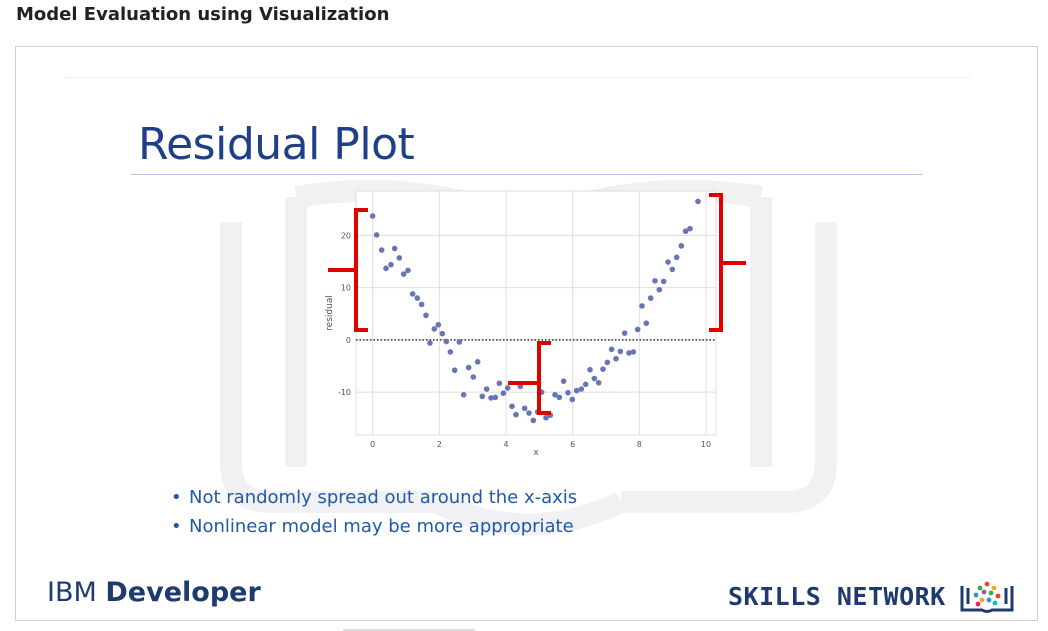 This screenshot has width=1048, height=631. What do you see at coordinates (409, 630) in the screenshot?
I see `scrollbar-thumb` at bounding box center [409, 630].